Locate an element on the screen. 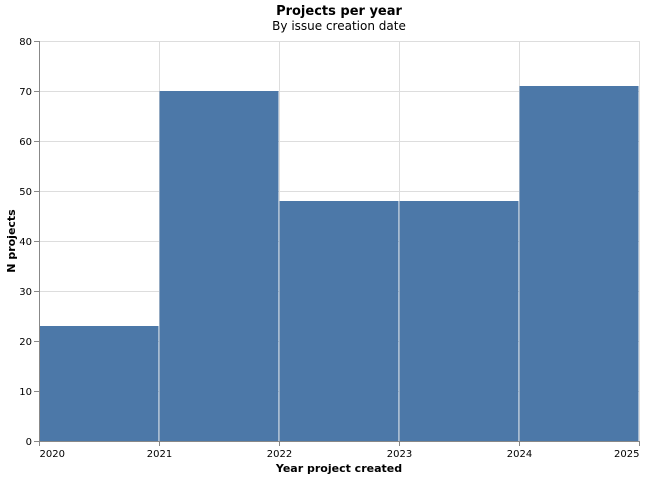 The height and width of the screenshot is (478, 645). x-tick-label: 2023 is located at coordinates (399, 454).